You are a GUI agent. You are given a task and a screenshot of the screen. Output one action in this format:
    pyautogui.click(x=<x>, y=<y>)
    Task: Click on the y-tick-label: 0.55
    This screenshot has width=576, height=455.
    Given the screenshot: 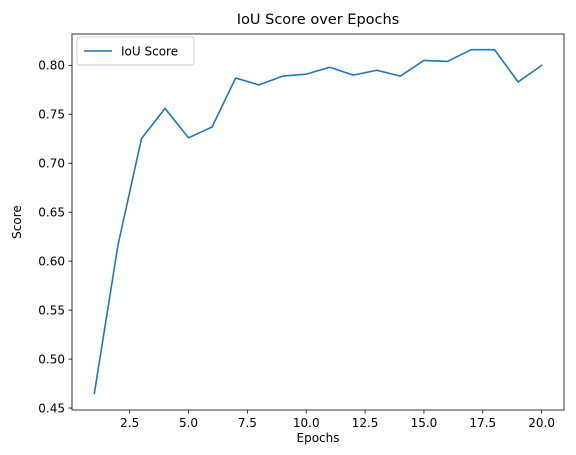 What is the action you would take?
    pyautogui.click(x=51, y=310)
    